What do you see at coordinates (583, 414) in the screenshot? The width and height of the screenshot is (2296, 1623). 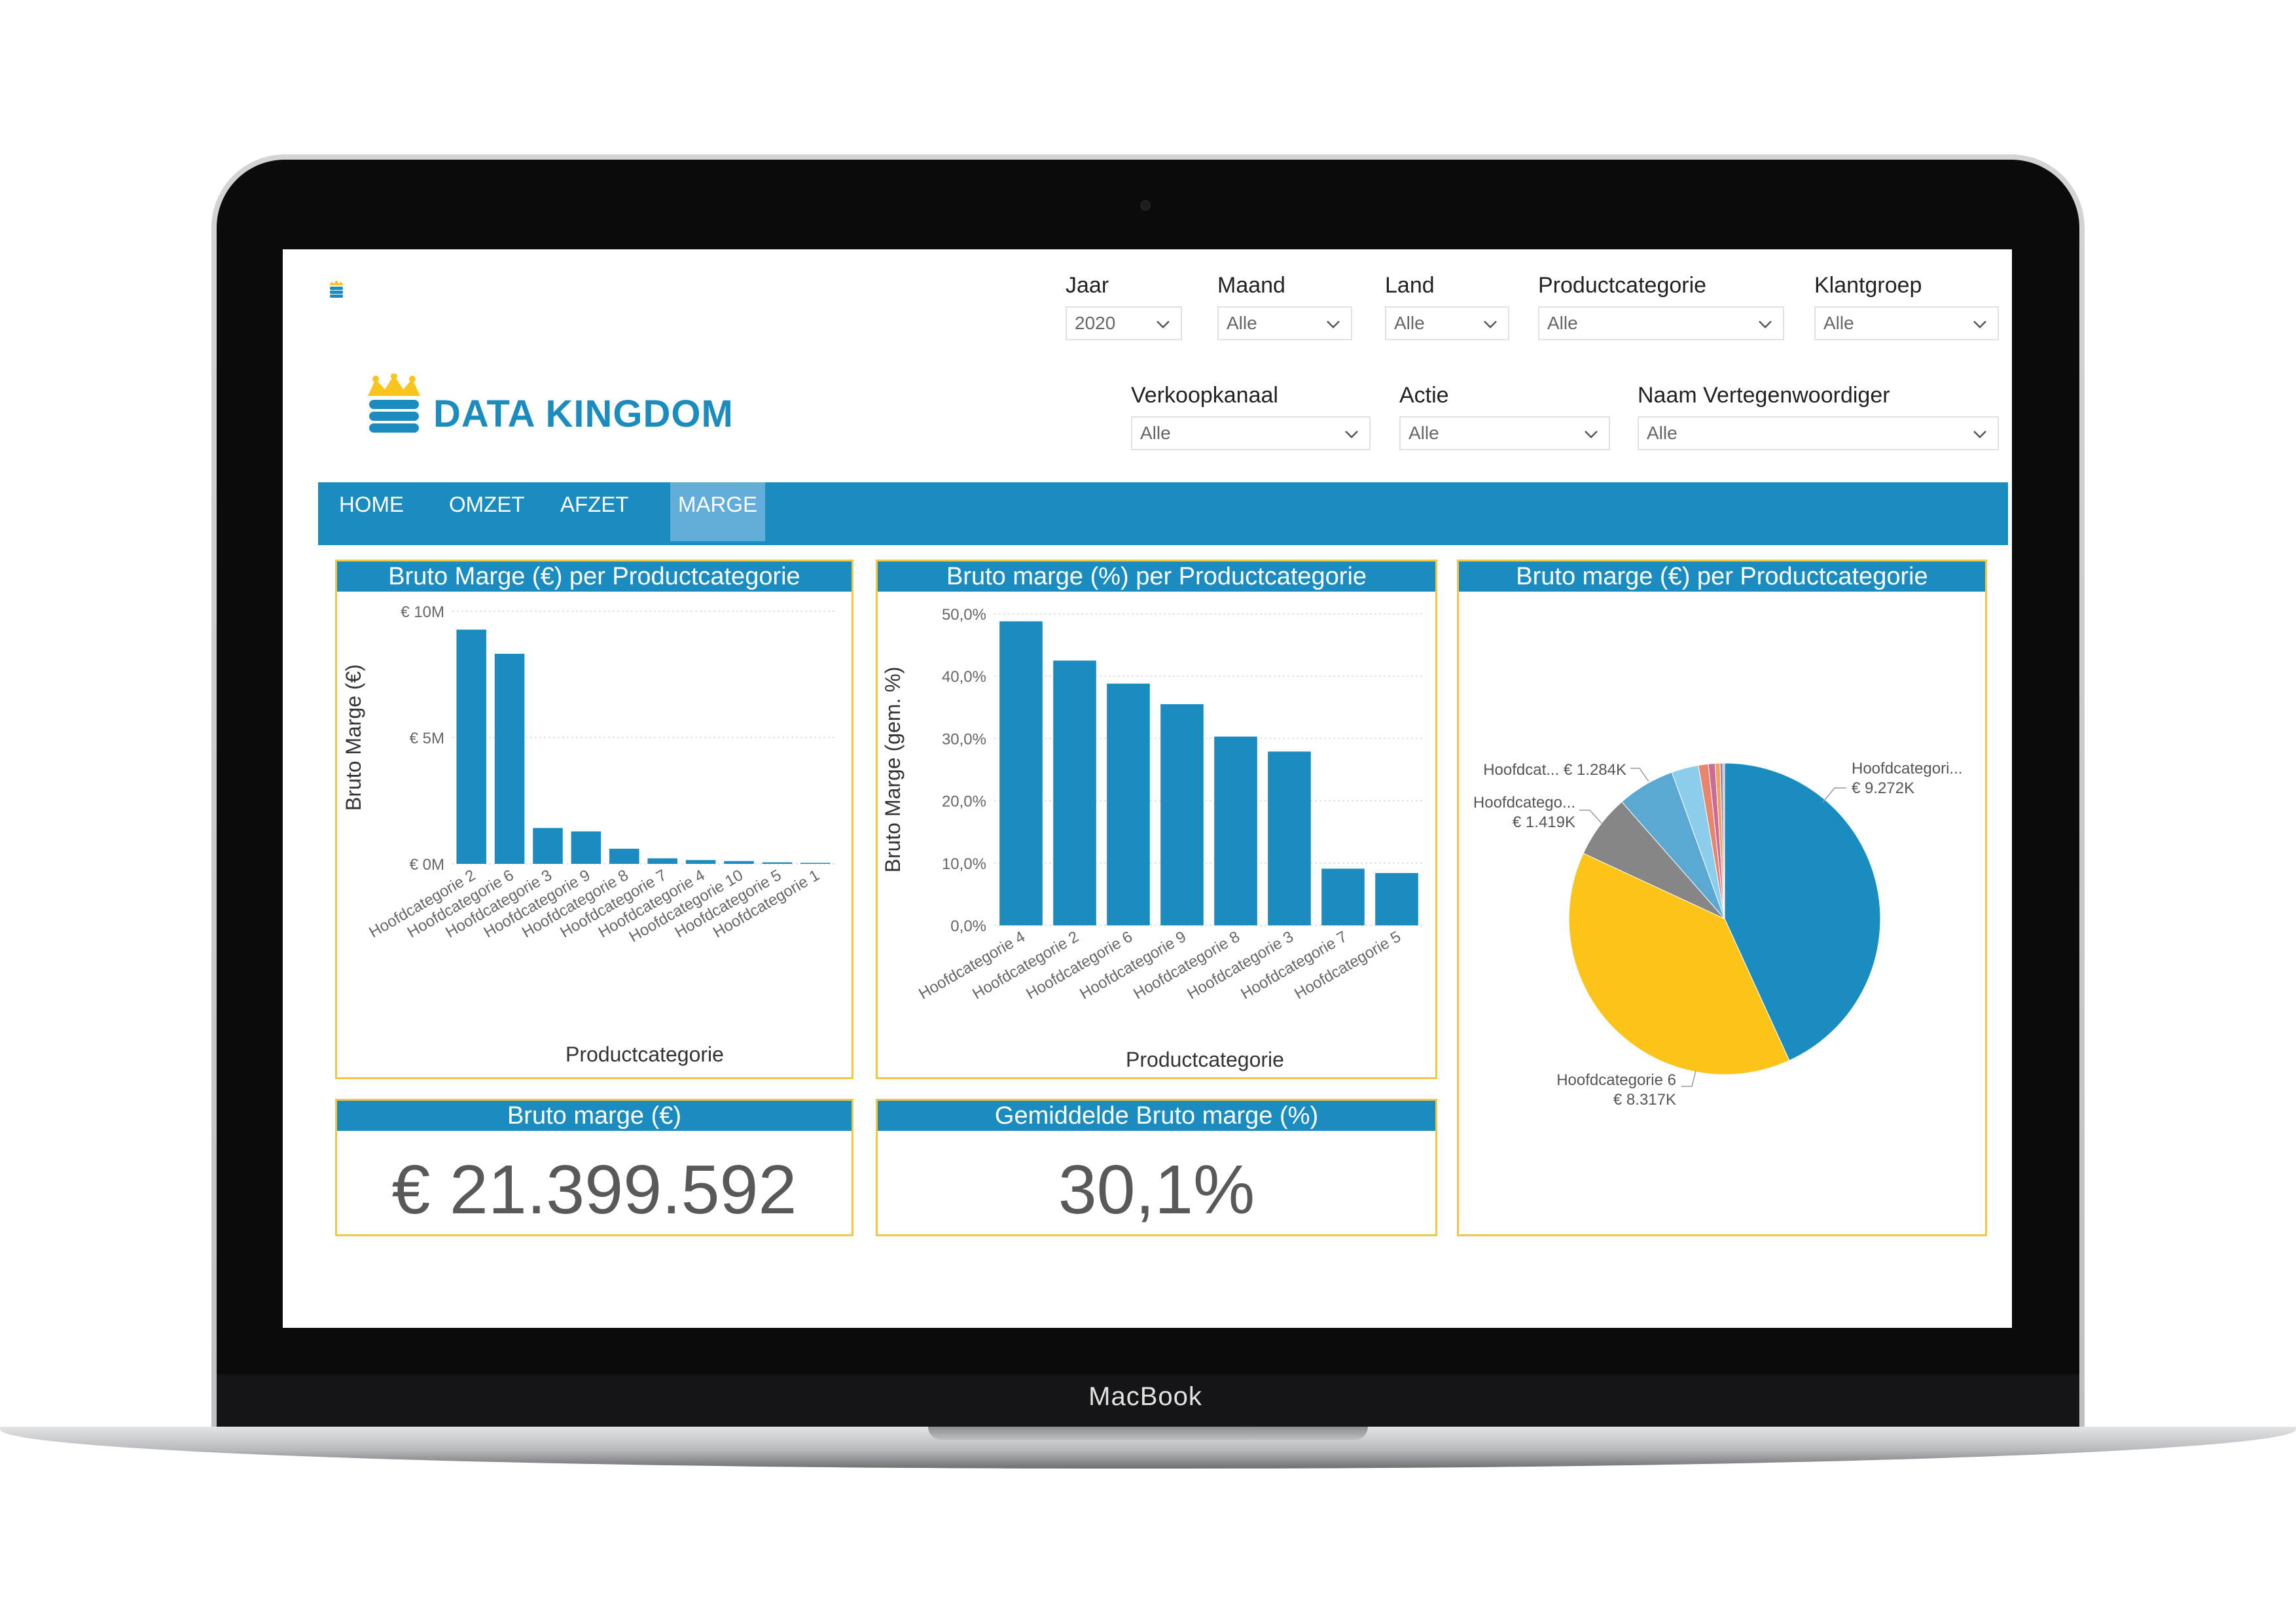 I see `brand-name: DATA KINGDOM` at bounding box center [583, 414].